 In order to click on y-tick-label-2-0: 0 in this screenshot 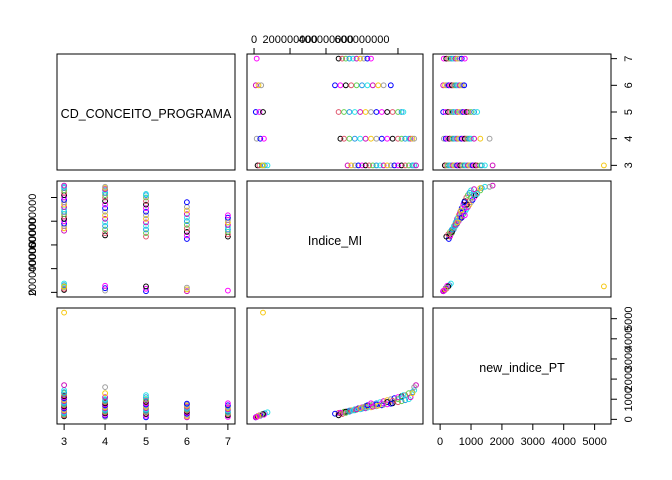, I will do `click(629, 419)`.